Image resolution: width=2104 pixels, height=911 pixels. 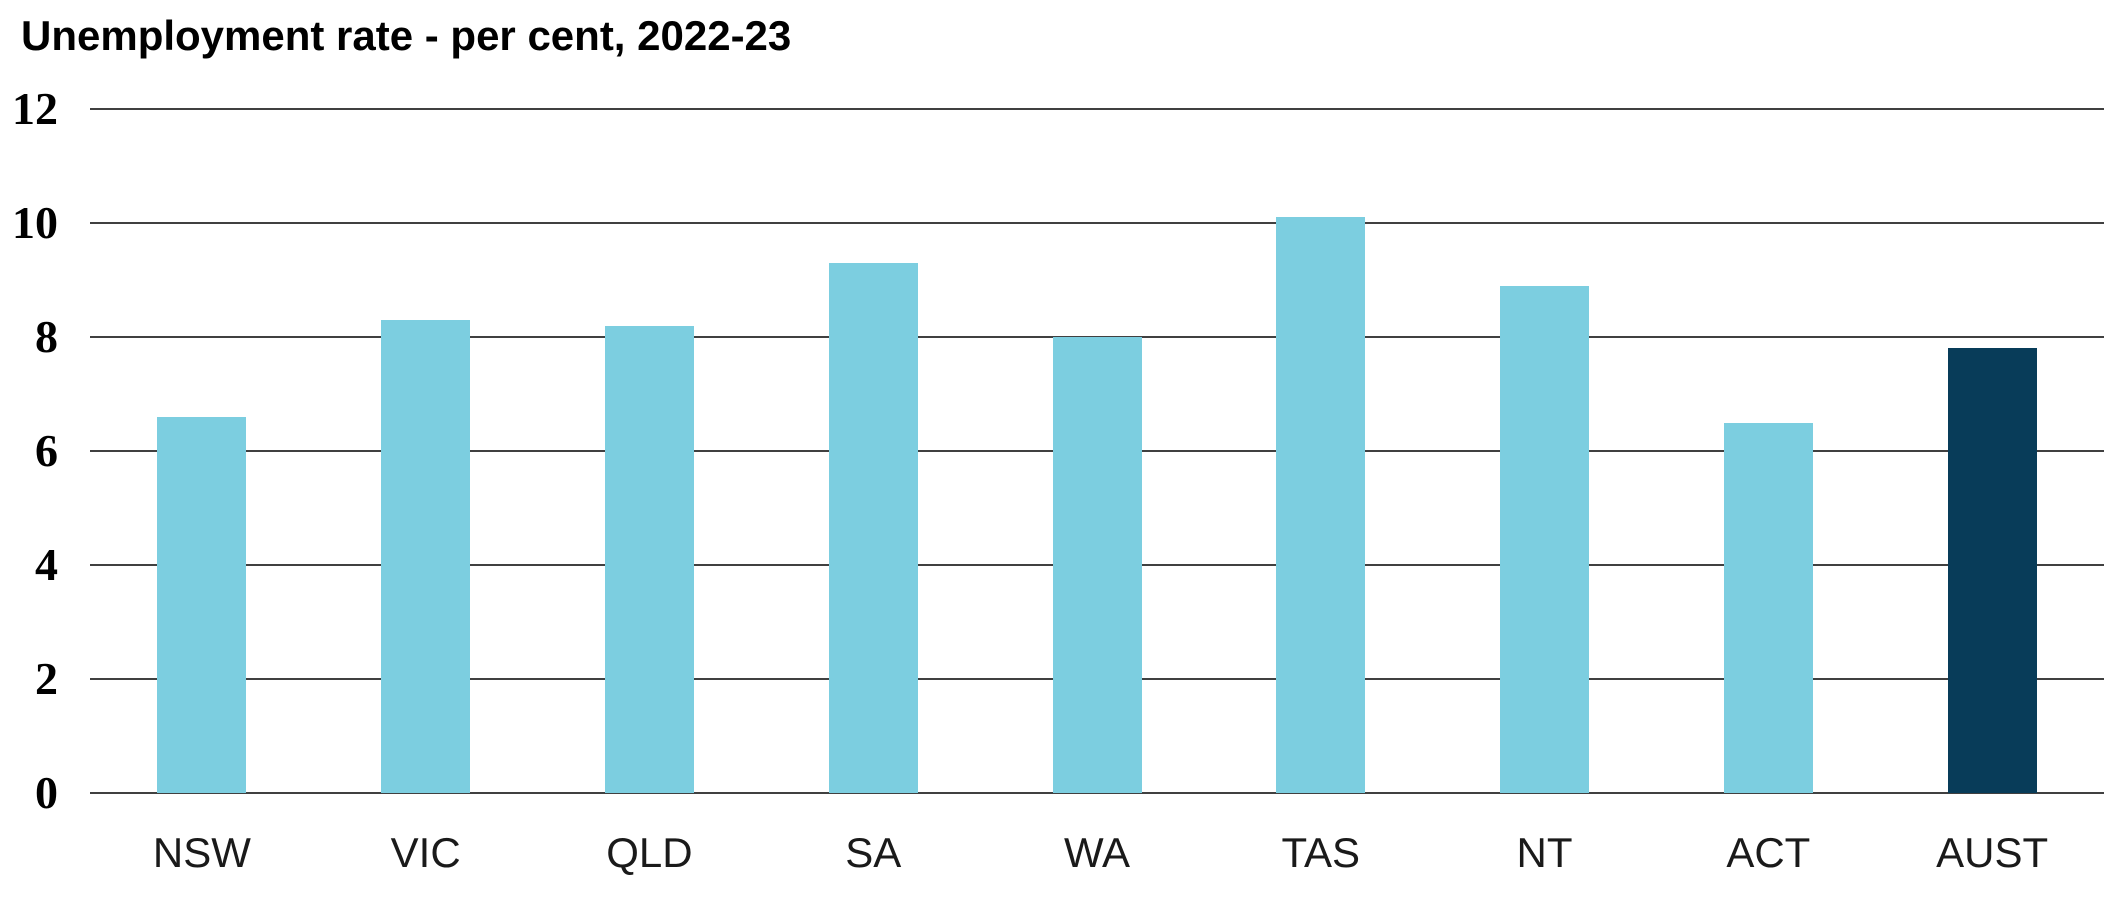 What do you see at coordinates (35, 108) in the screenshot?
I see `y-axis-label-12: 12` at bounding box center [35, 108].